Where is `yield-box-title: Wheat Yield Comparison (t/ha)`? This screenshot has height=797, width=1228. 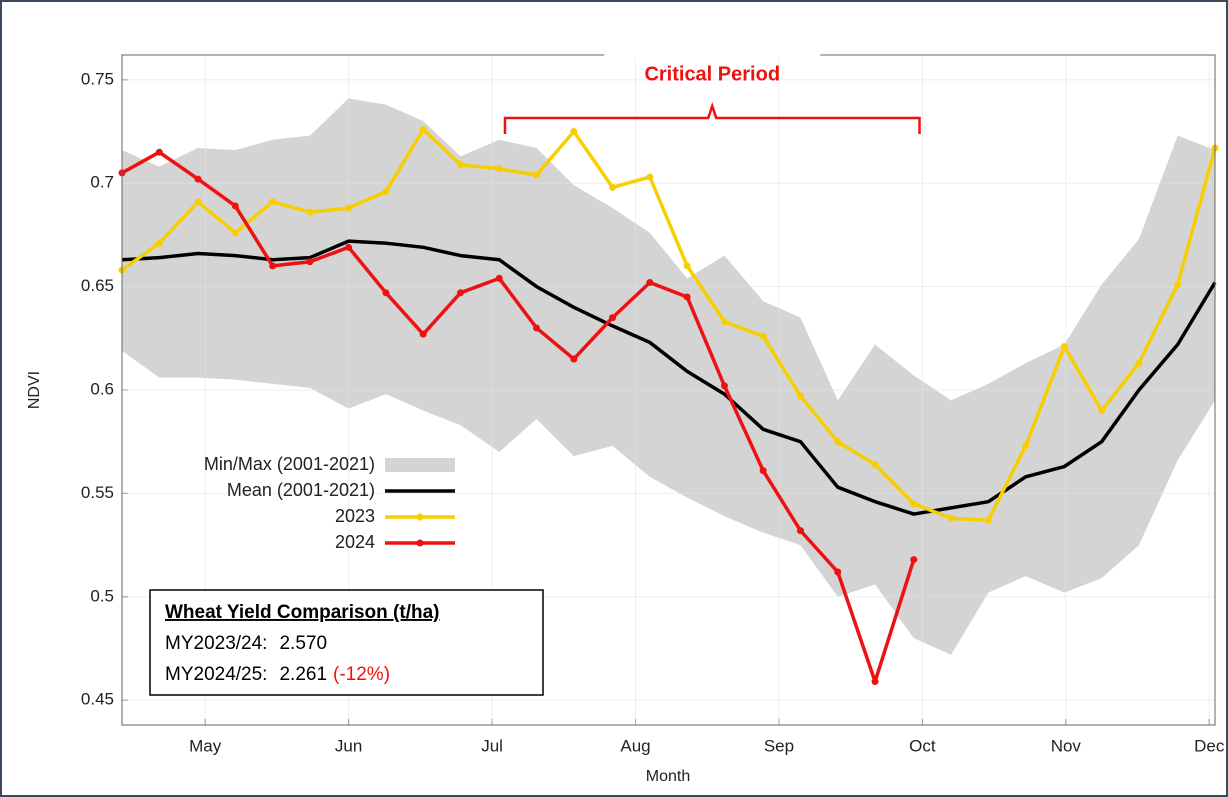
yield-box-title: Wheat Yield Comparison (t/ha) is located at coordinates (302, 612).